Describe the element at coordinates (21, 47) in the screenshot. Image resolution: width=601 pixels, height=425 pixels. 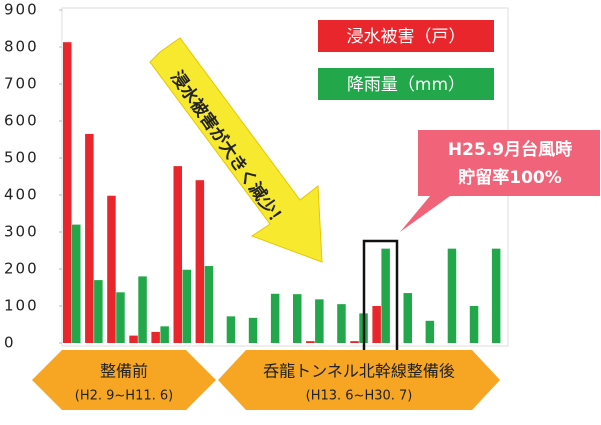
I see `y-tick-label: 800` at that location.